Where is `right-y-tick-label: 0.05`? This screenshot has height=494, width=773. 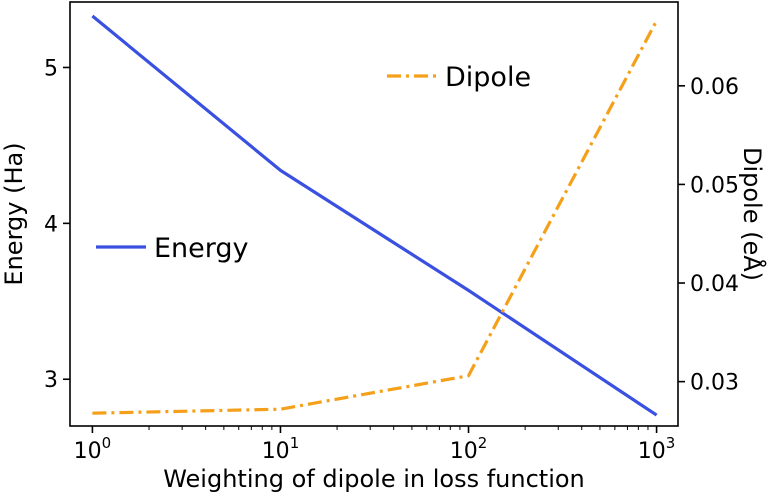 right-y-tick-label: 0.05 is located at coordinates (714, 185).